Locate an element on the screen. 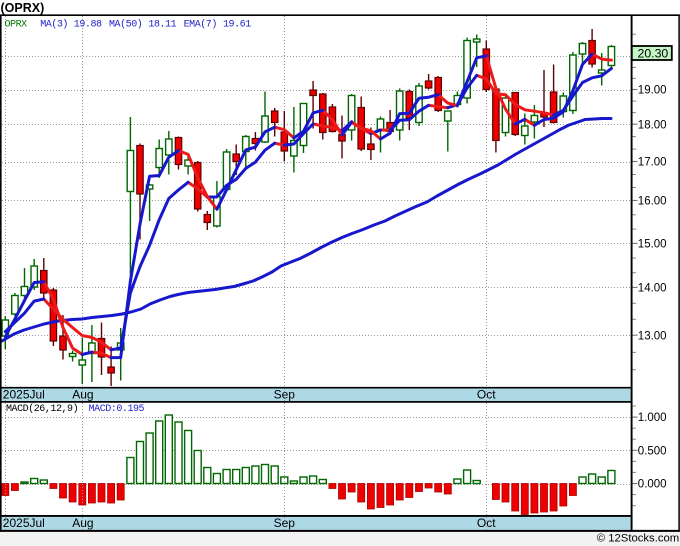  svg-text: 13.00 is located at coordinates (652, 336).